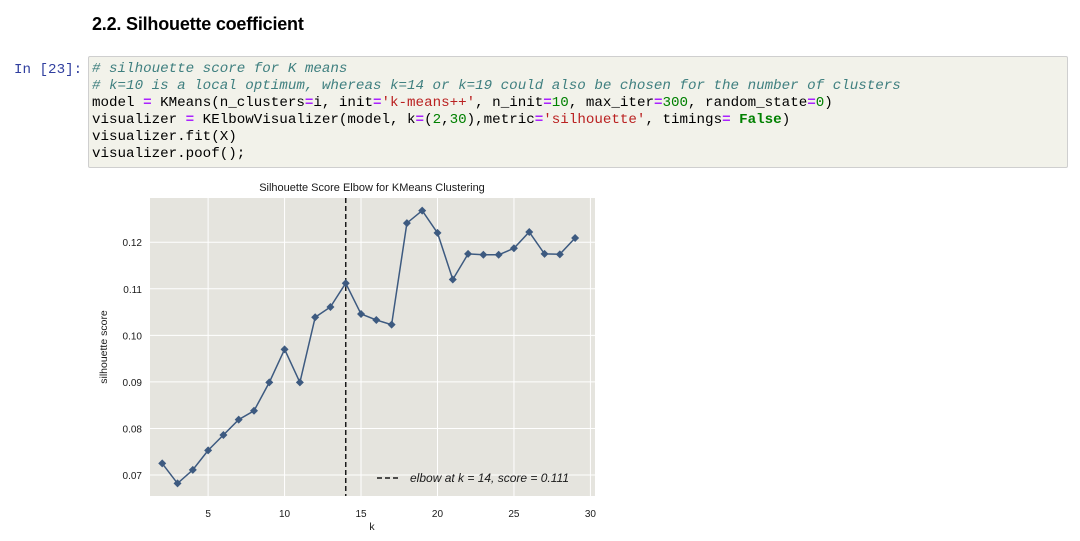 The image size is (1080, 541). Describe the element at coordinates (305, 120) in the screenshot. I see `code-token: KElbowVisualizer(model, k` at that location.